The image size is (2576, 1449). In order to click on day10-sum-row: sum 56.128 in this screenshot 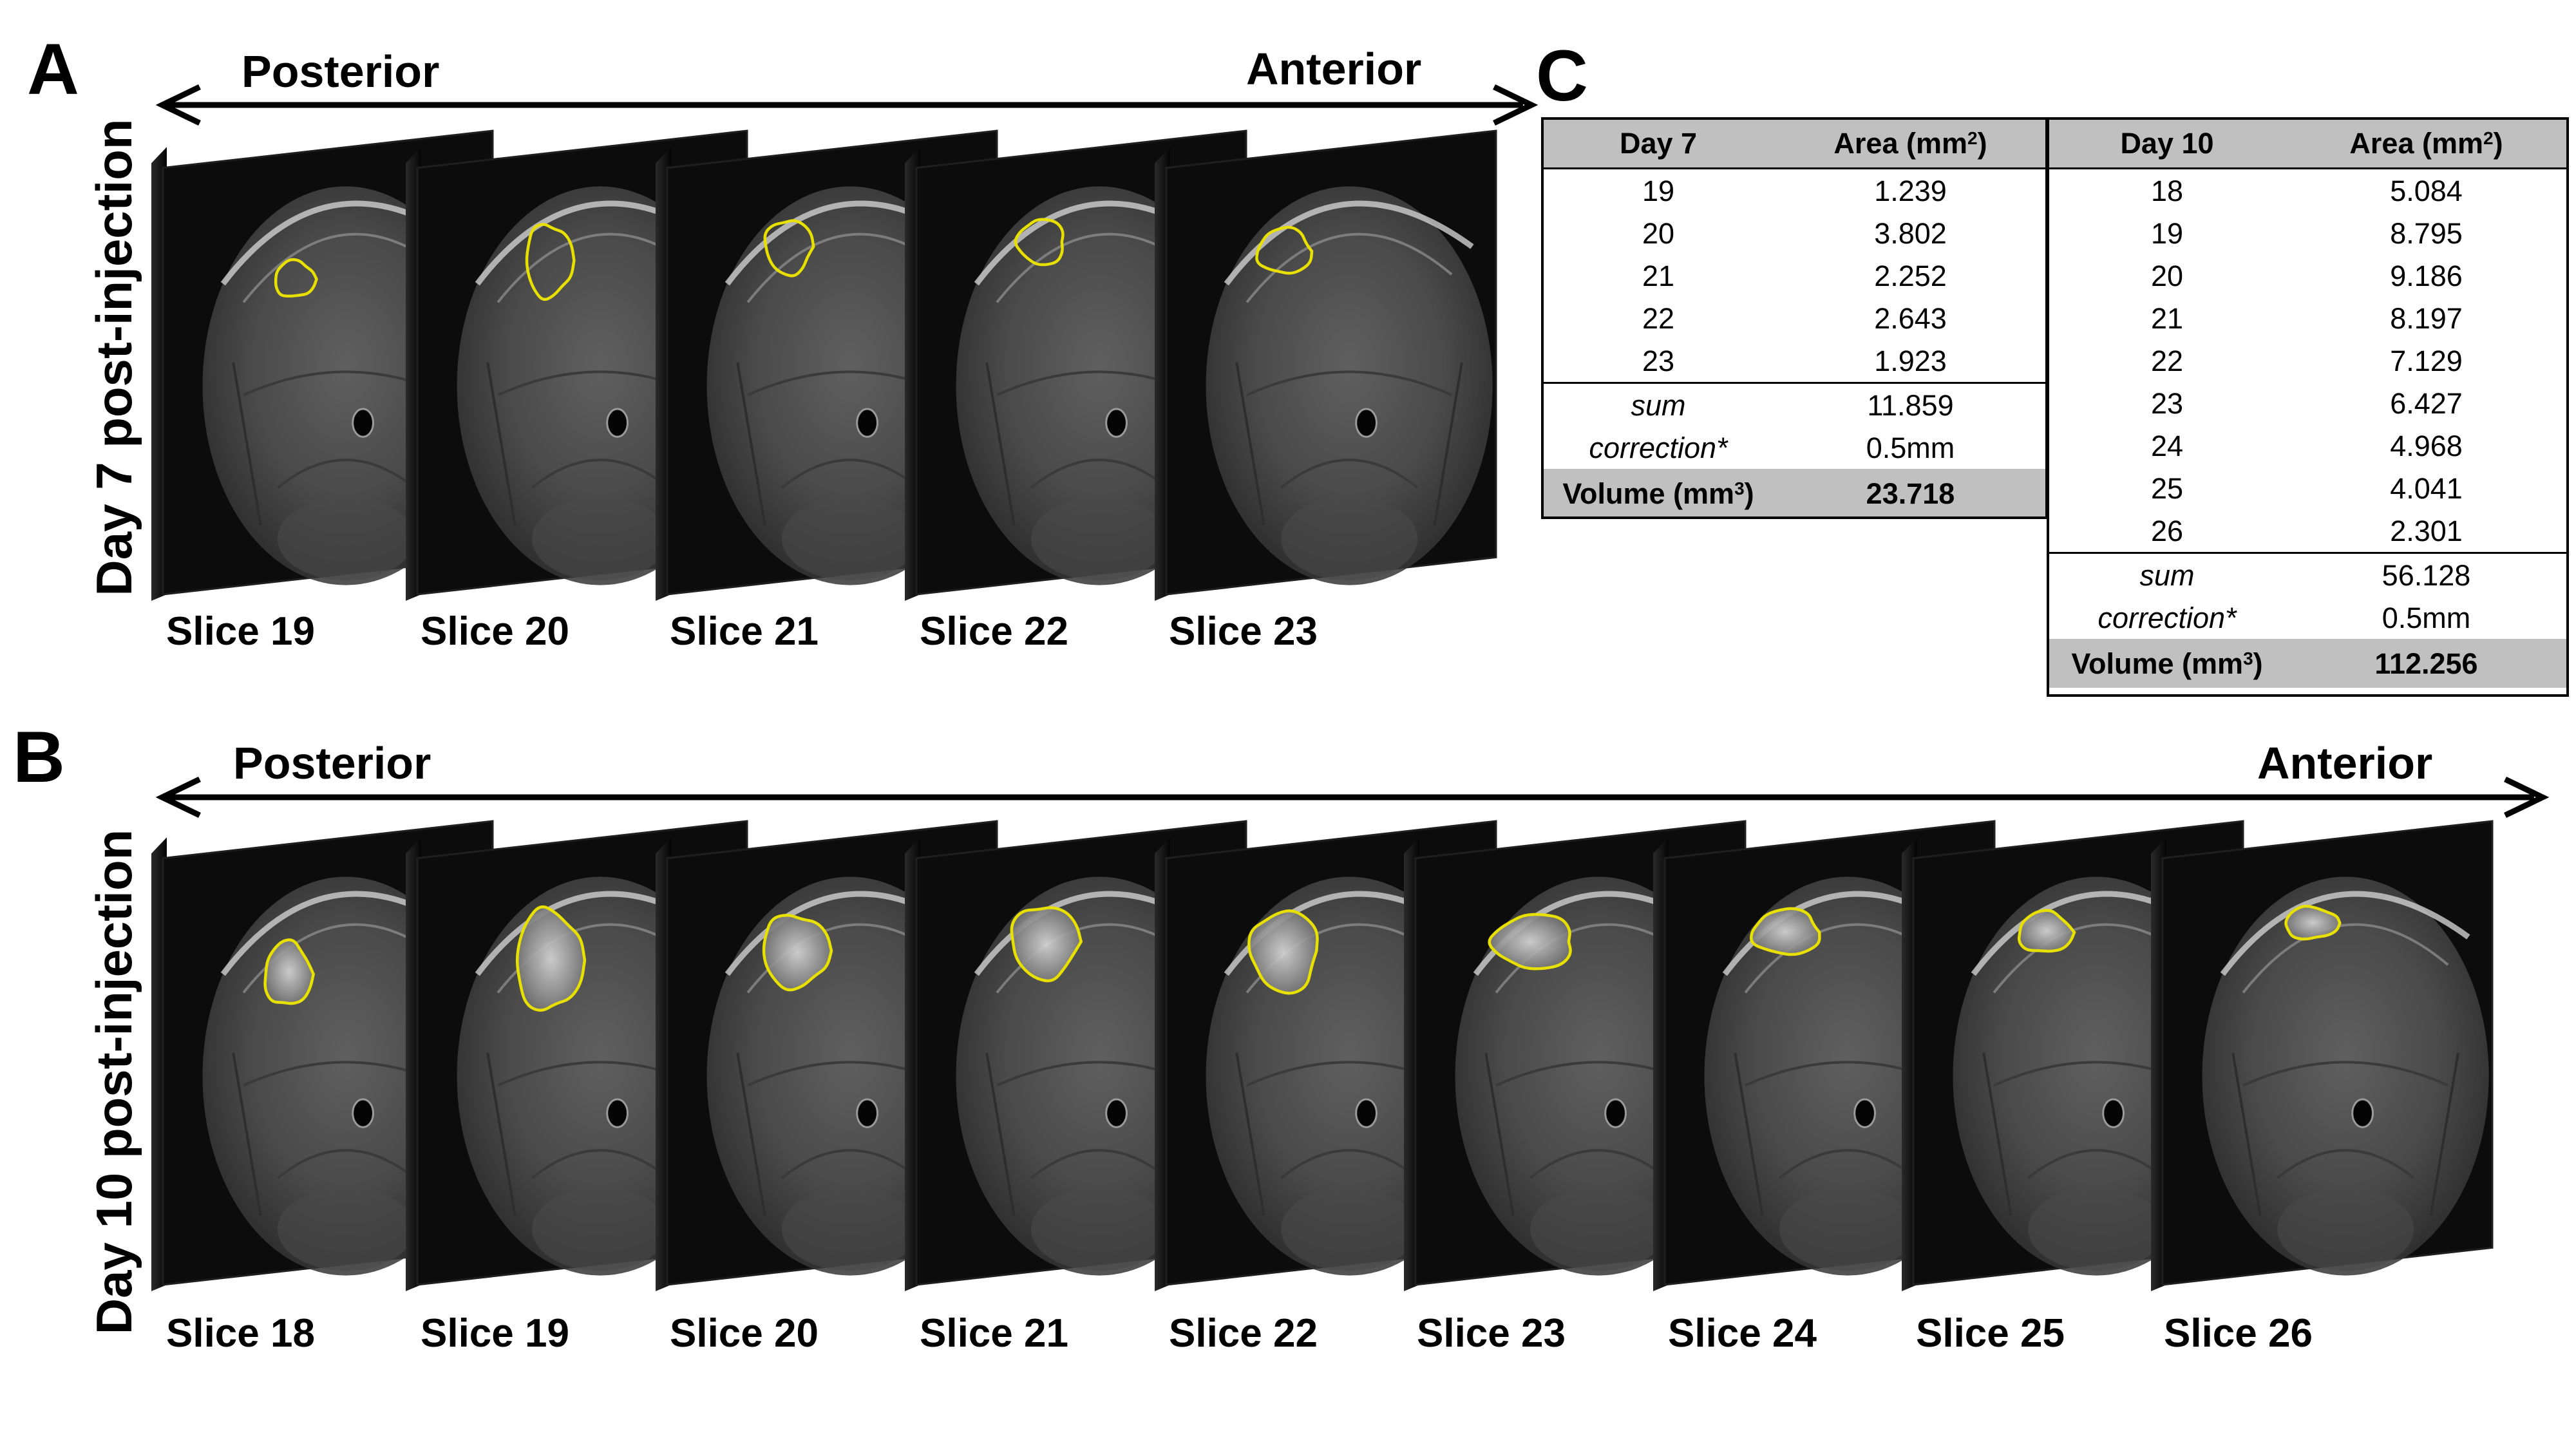, I will do `click(2307, 574)`.